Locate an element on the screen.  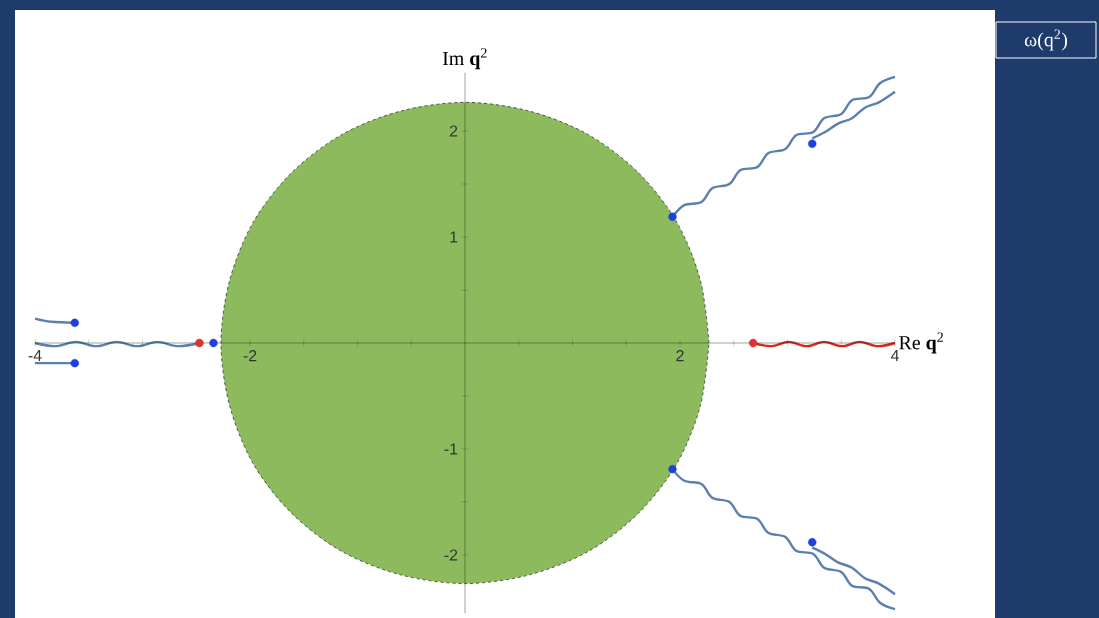
text: ω(q$^{2}$) is located at coordinates (1046, 40).